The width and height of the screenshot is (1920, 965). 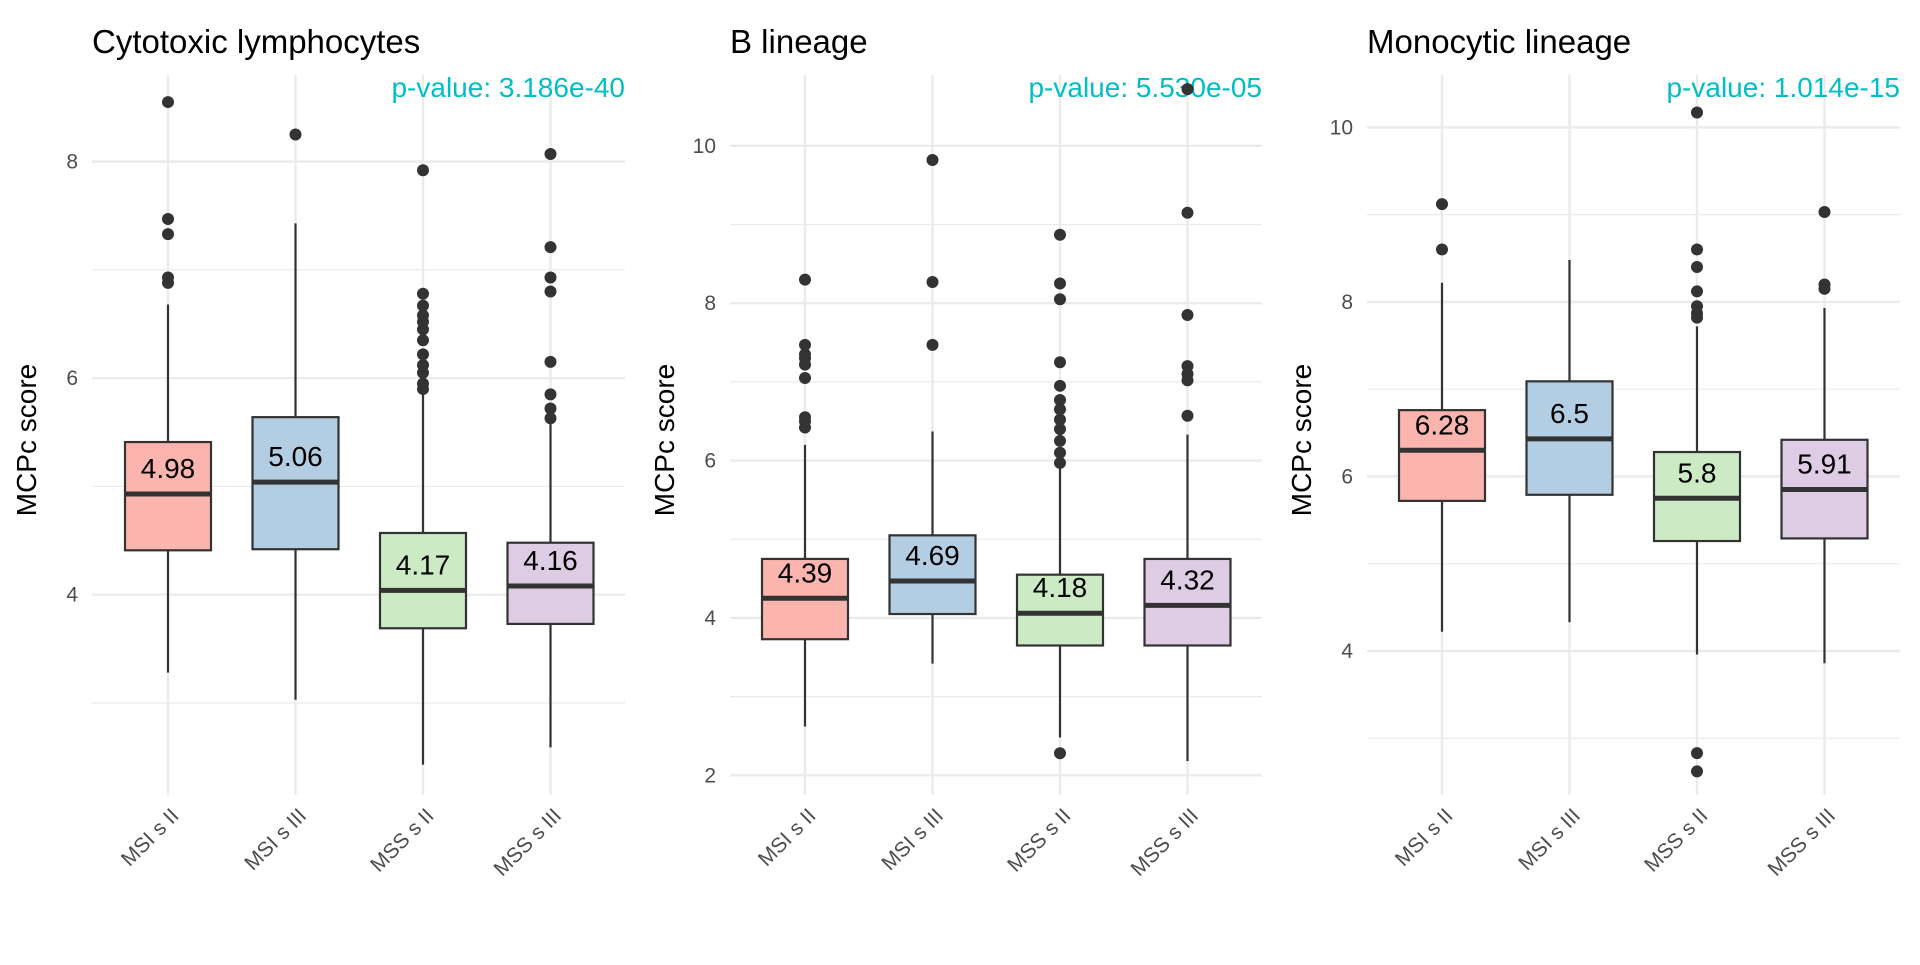 I want to click on box-msi-s-ii: 4.98, so click(x=168, y=384).